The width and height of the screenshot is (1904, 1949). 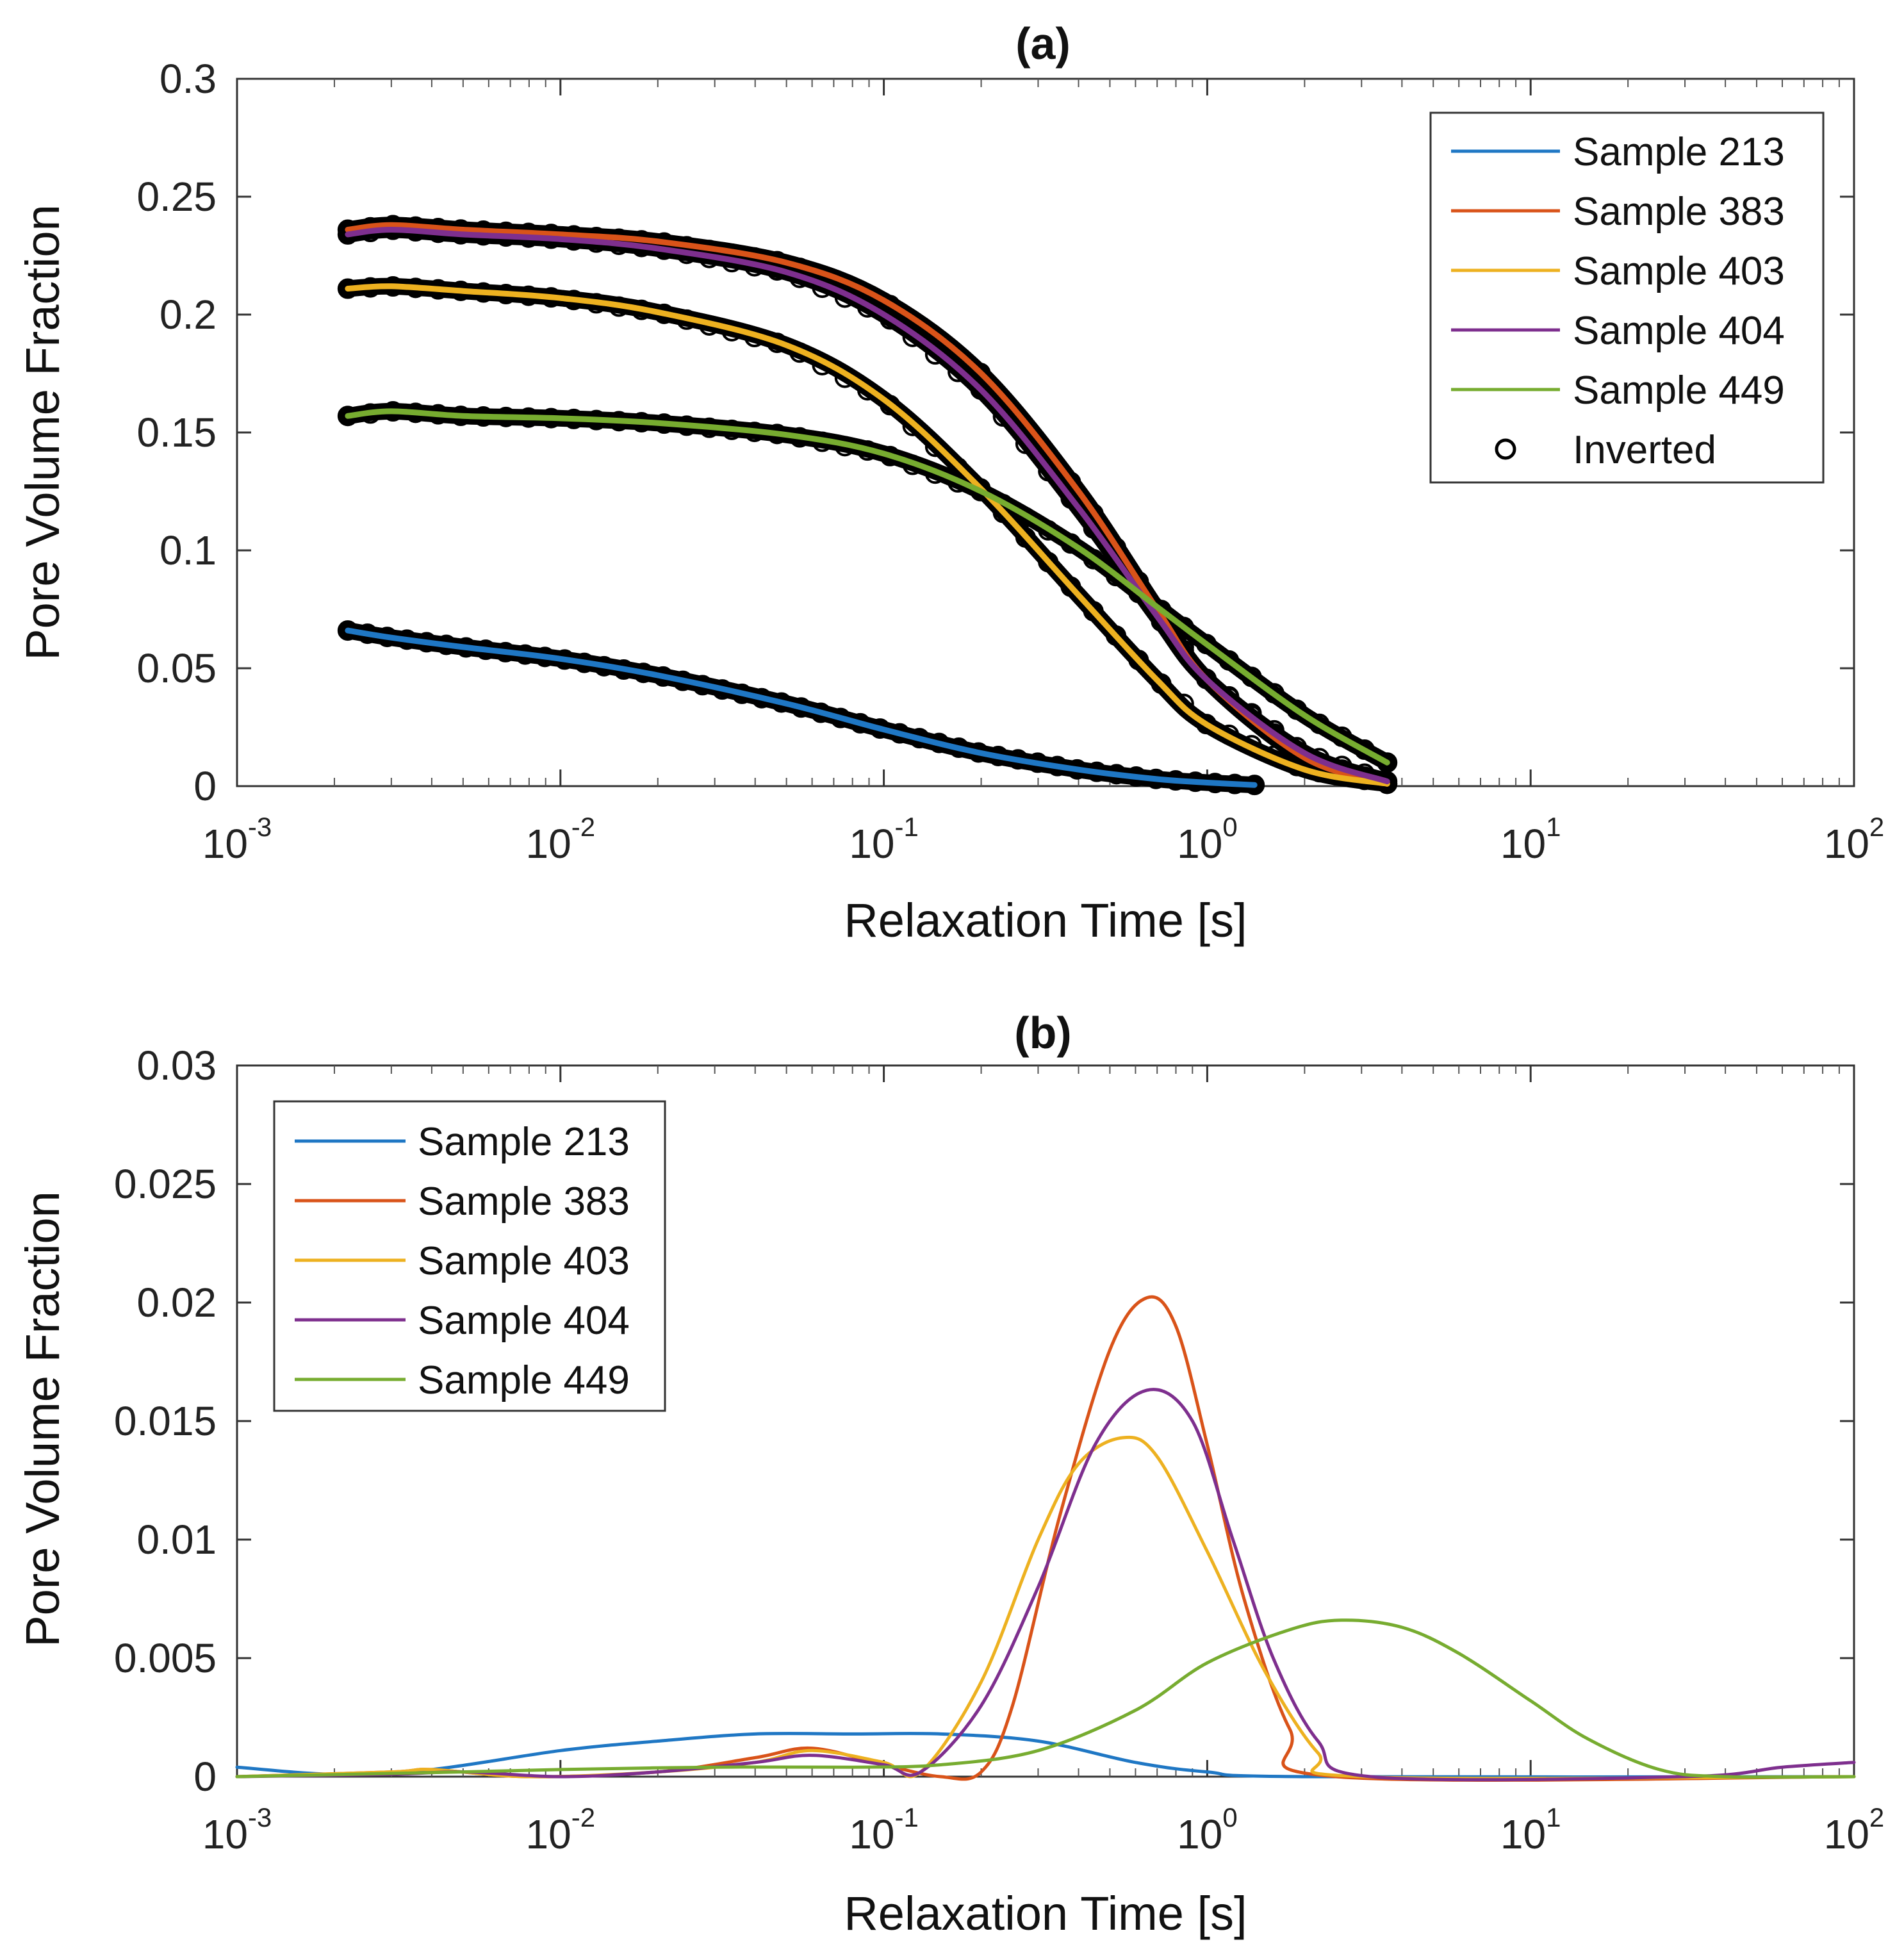 What do you see at coordinates (524, 1202) in the screenshot?
I see `panel-b-legend-label-2: Sample 383` at bounding box center [524, 1202].